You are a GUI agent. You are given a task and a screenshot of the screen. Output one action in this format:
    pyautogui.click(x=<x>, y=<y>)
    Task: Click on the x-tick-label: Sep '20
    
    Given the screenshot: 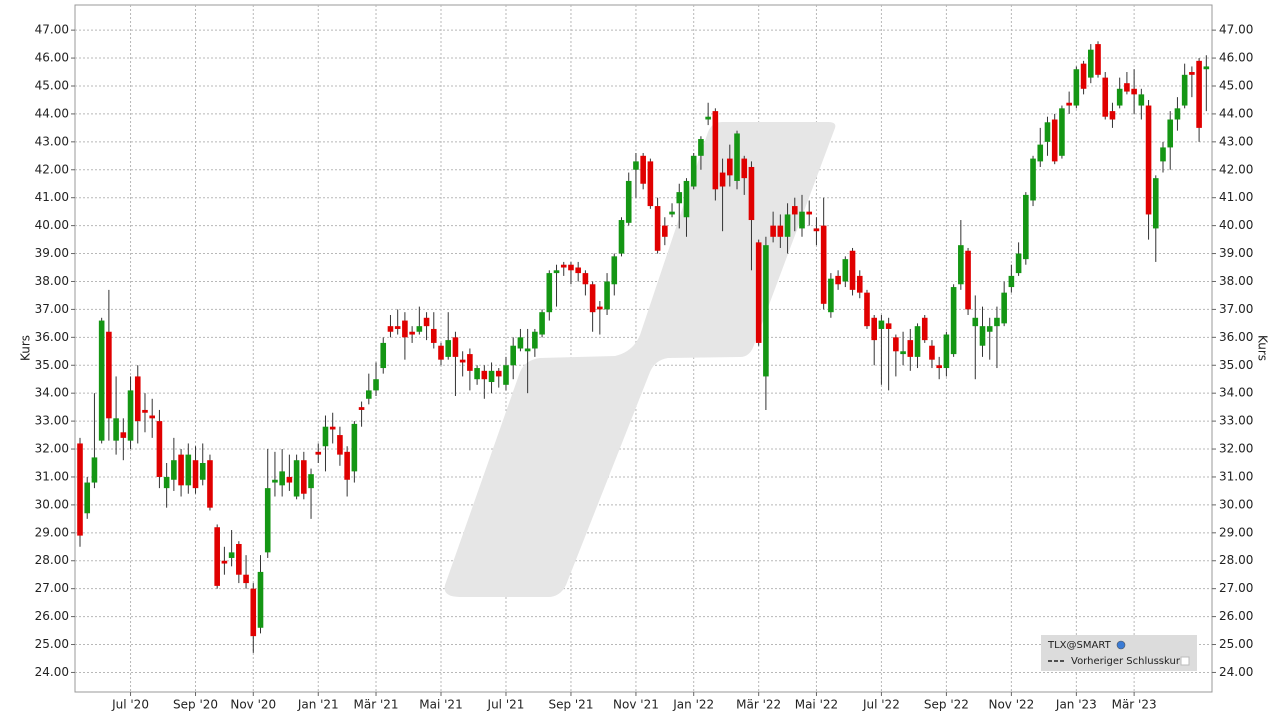 What is the action you would take?
    pyautogui.click(x=195, y=705)
    